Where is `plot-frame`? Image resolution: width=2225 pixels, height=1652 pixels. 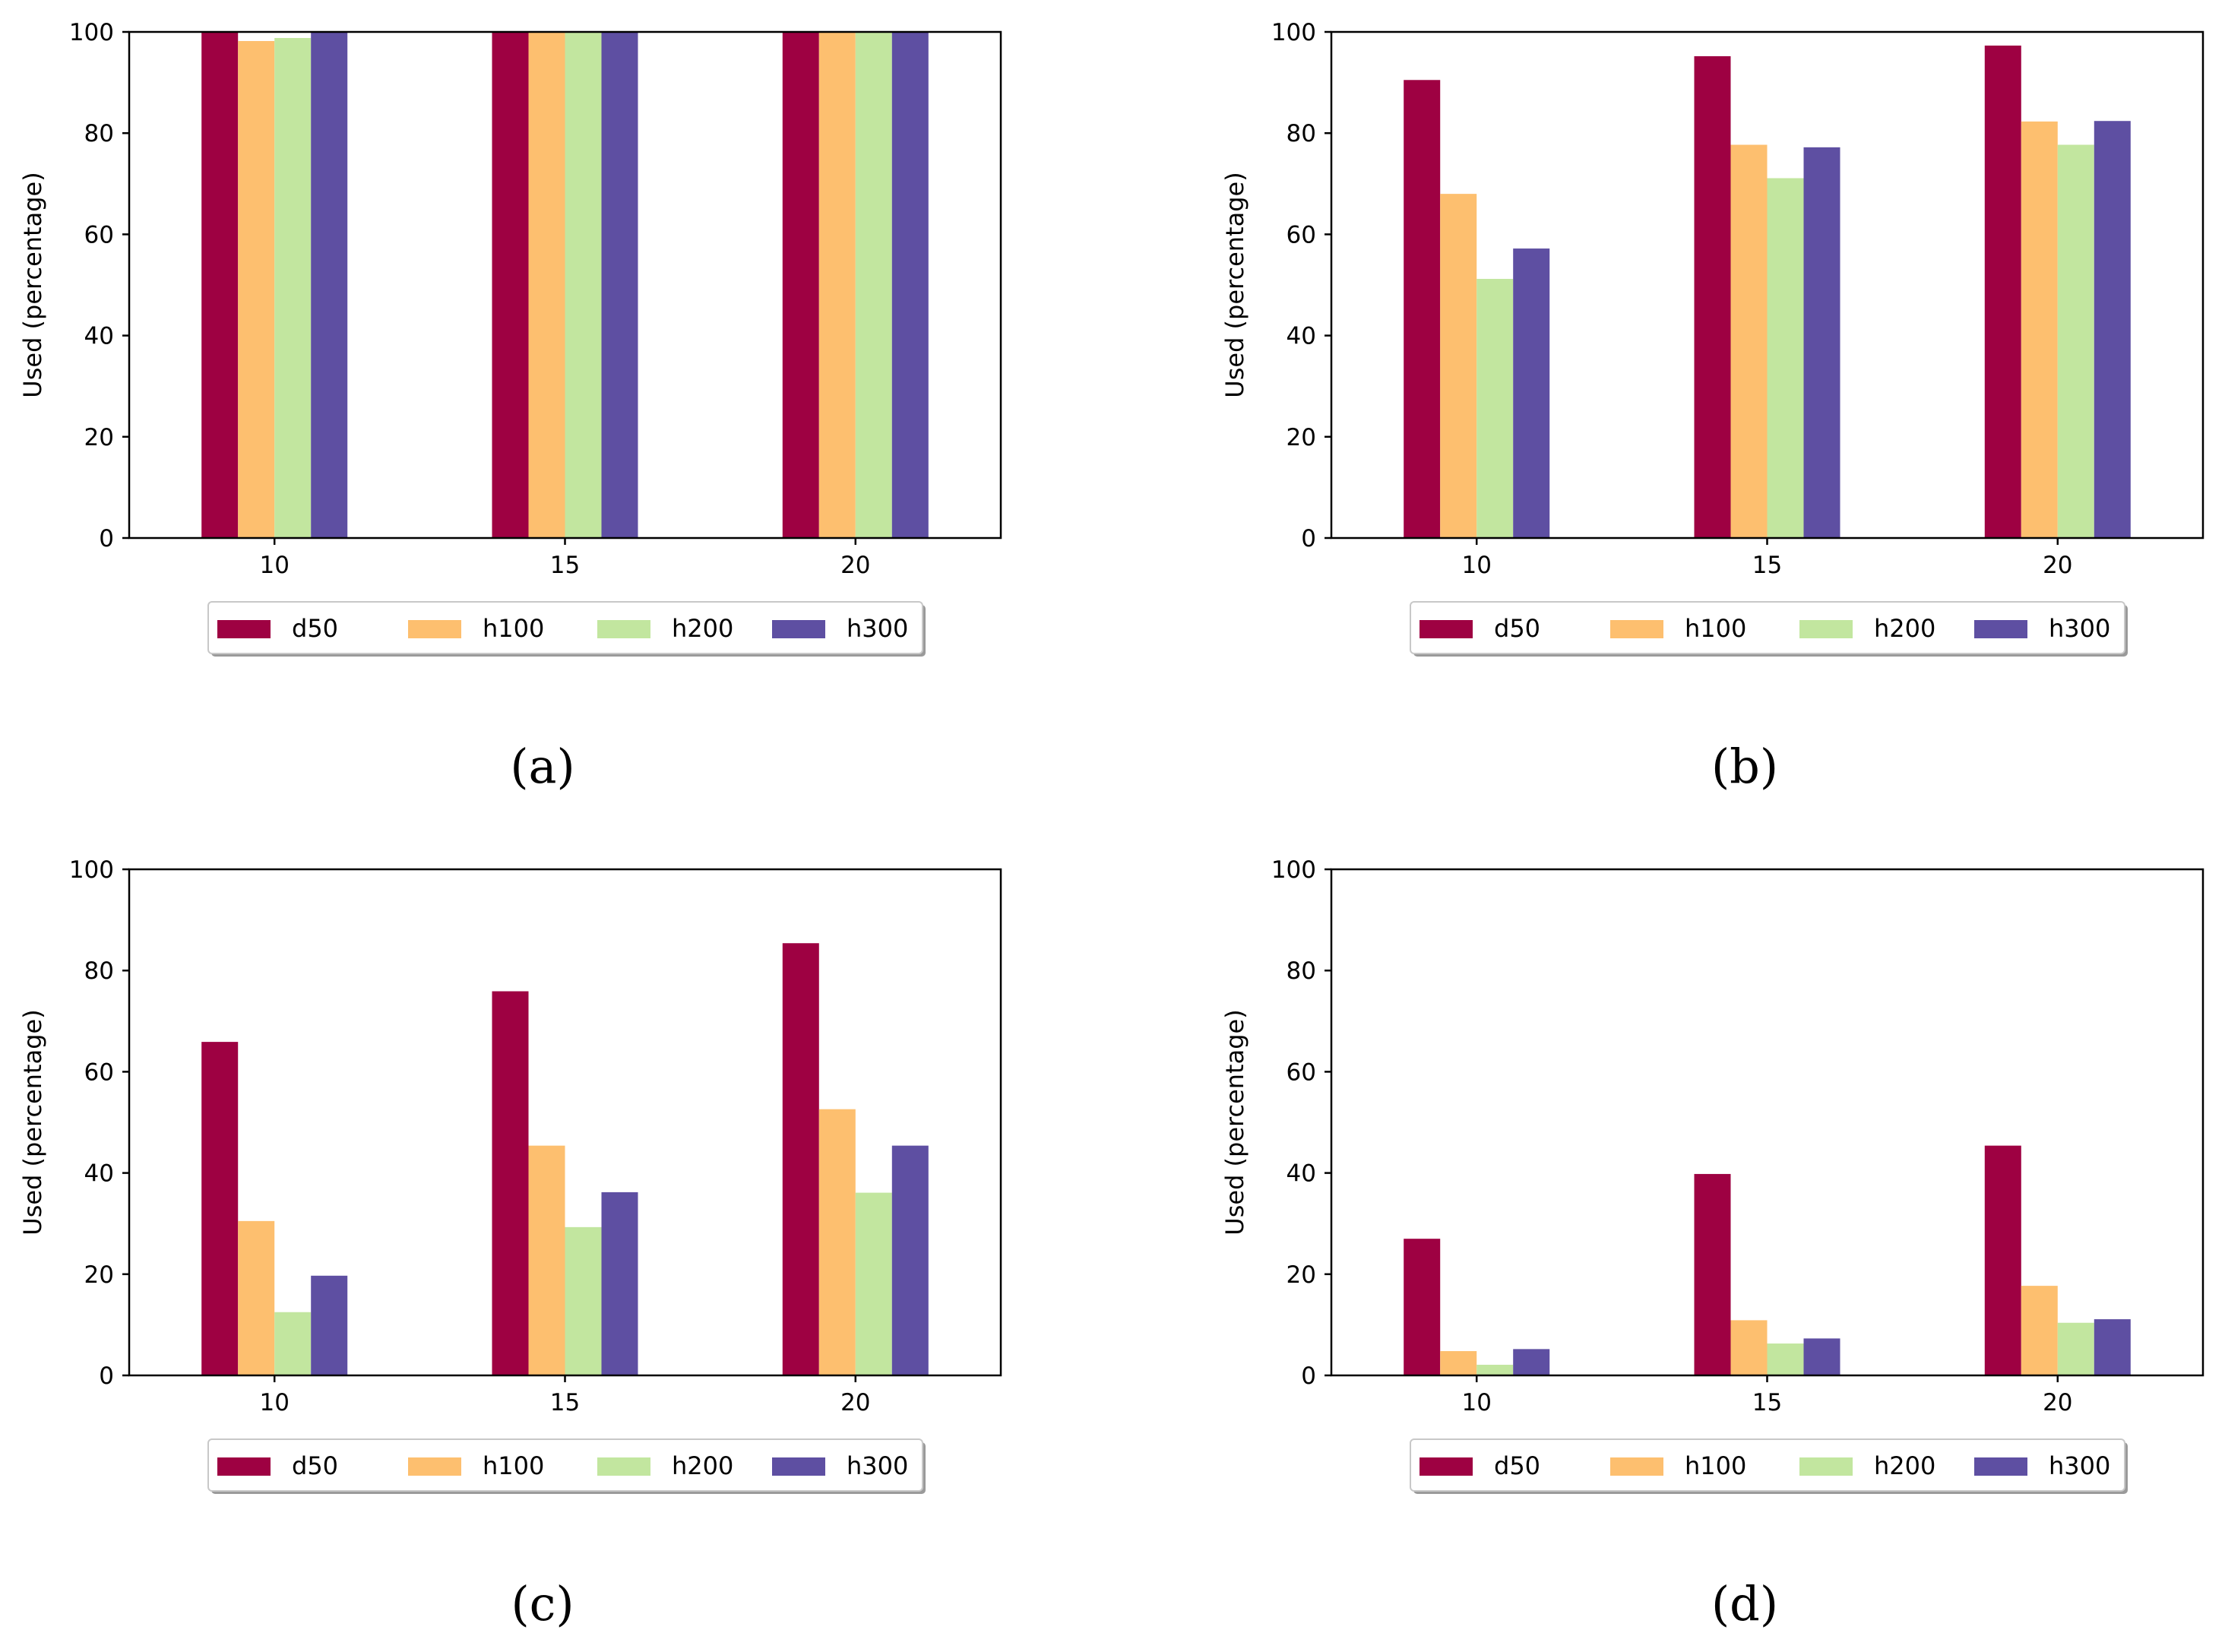
plot-frame is located at coordinates (1767, 1122).